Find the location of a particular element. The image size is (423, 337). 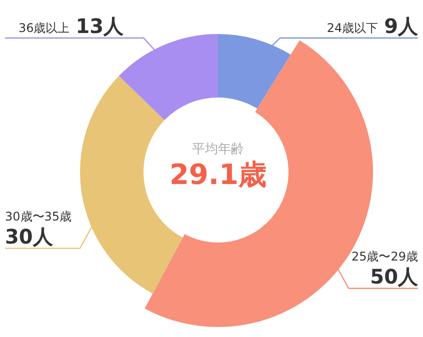

slice-label: 36歳以上 is located at coordinates (44, 28).